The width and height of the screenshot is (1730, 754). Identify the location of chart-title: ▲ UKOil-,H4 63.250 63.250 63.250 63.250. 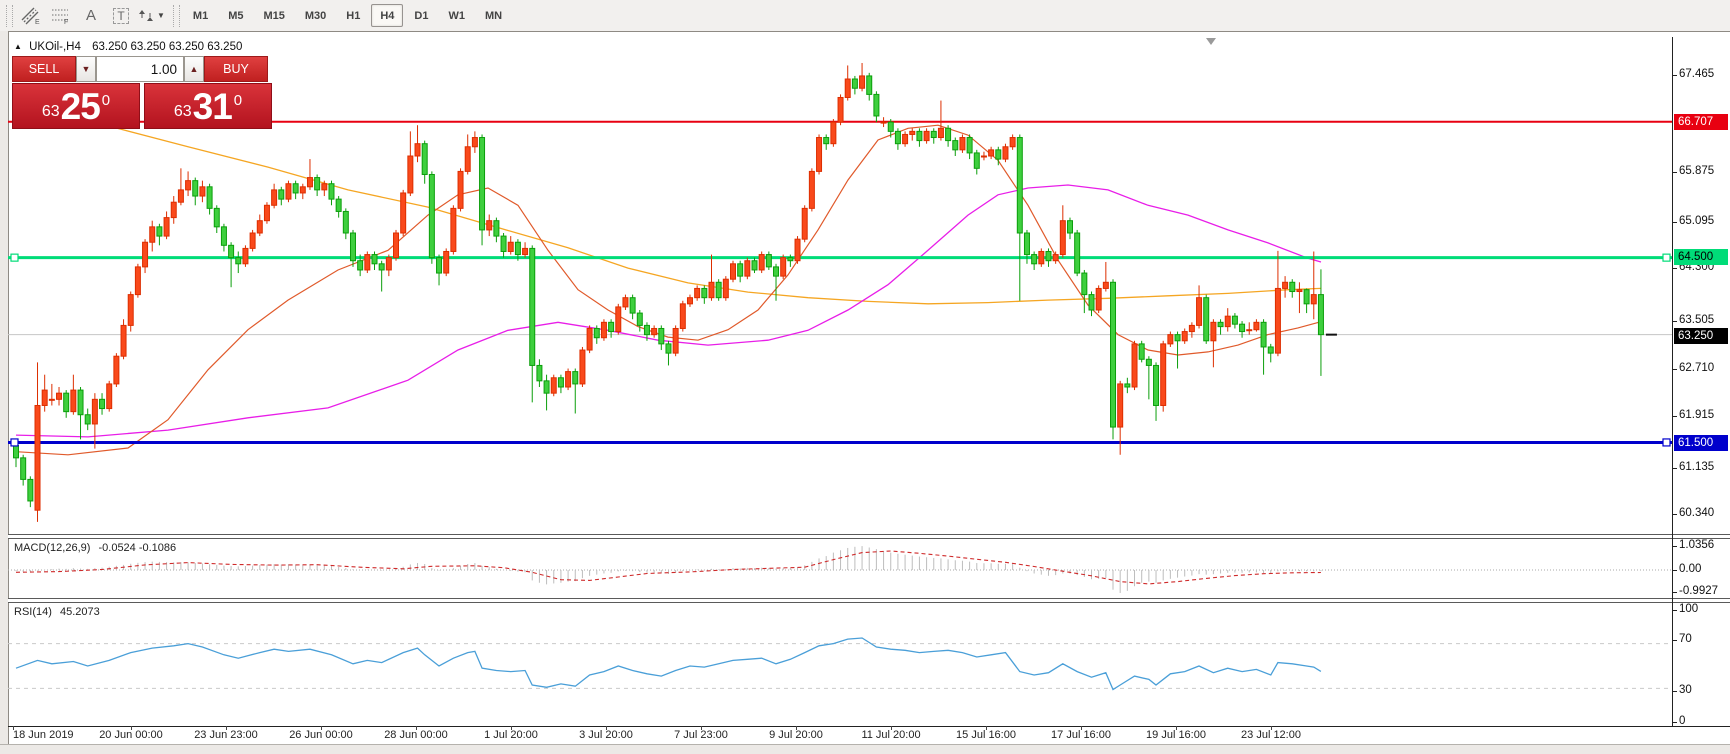
(128, 47).